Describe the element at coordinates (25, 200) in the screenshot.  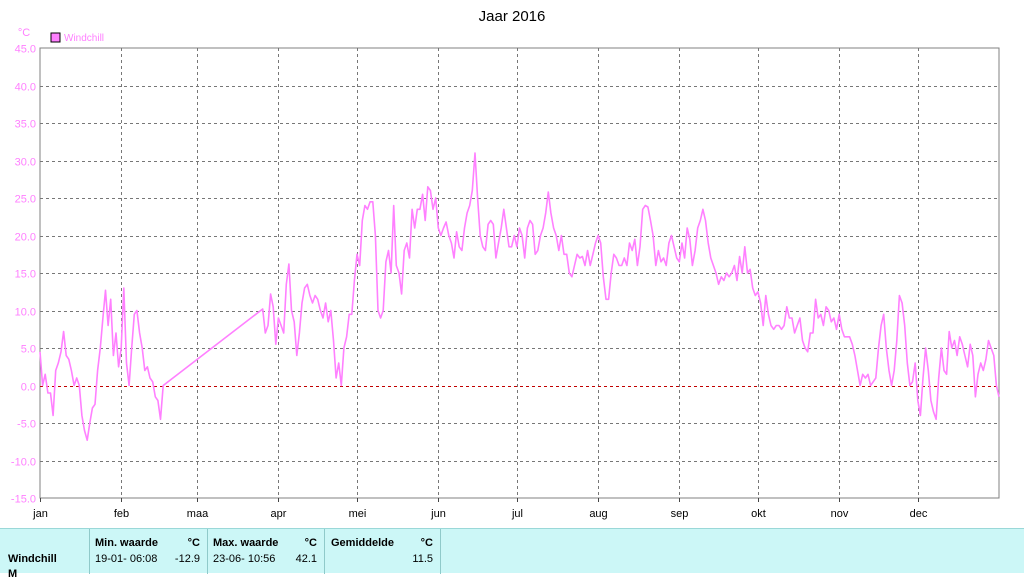
I see `y-tick-label: 25.0` at that location.